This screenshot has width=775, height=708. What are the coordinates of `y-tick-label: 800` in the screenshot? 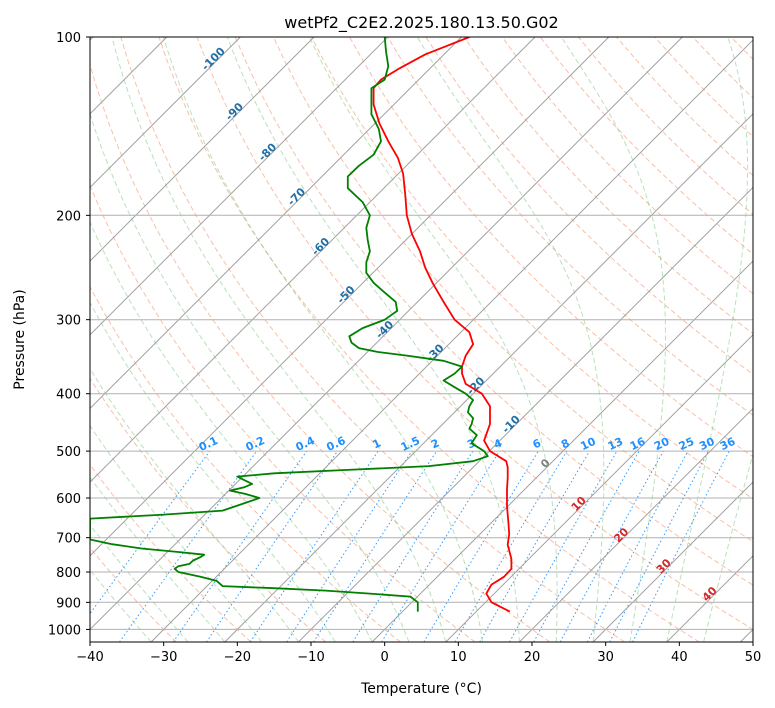 It's located at (68, 573).